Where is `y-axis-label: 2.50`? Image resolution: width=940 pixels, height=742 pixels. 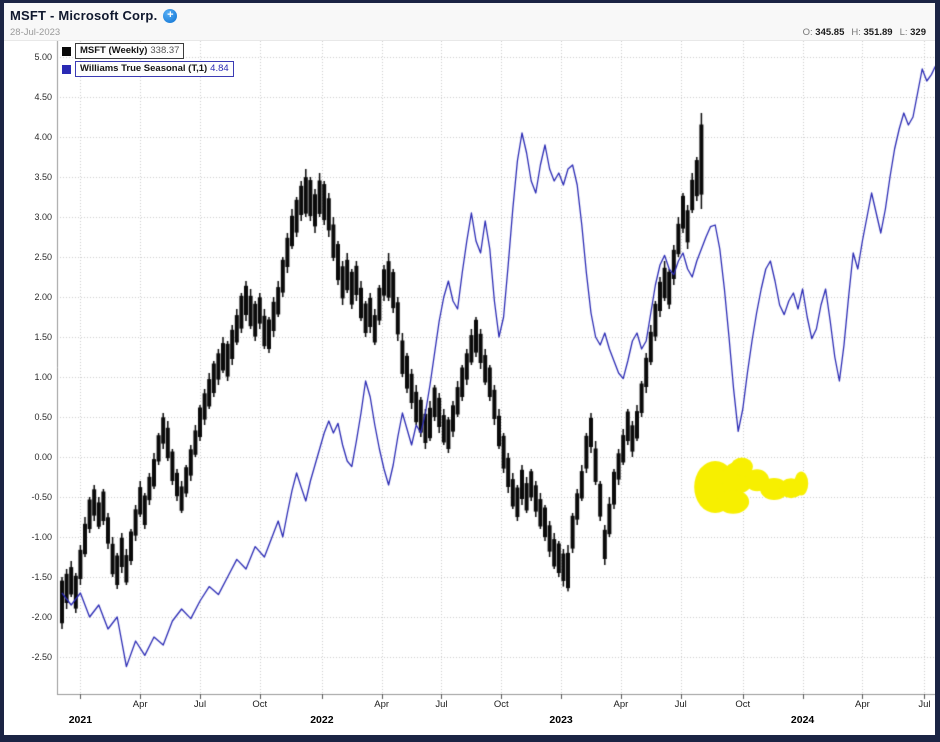 y-axis-label: 2.50 is located at coordinates (43, 257).